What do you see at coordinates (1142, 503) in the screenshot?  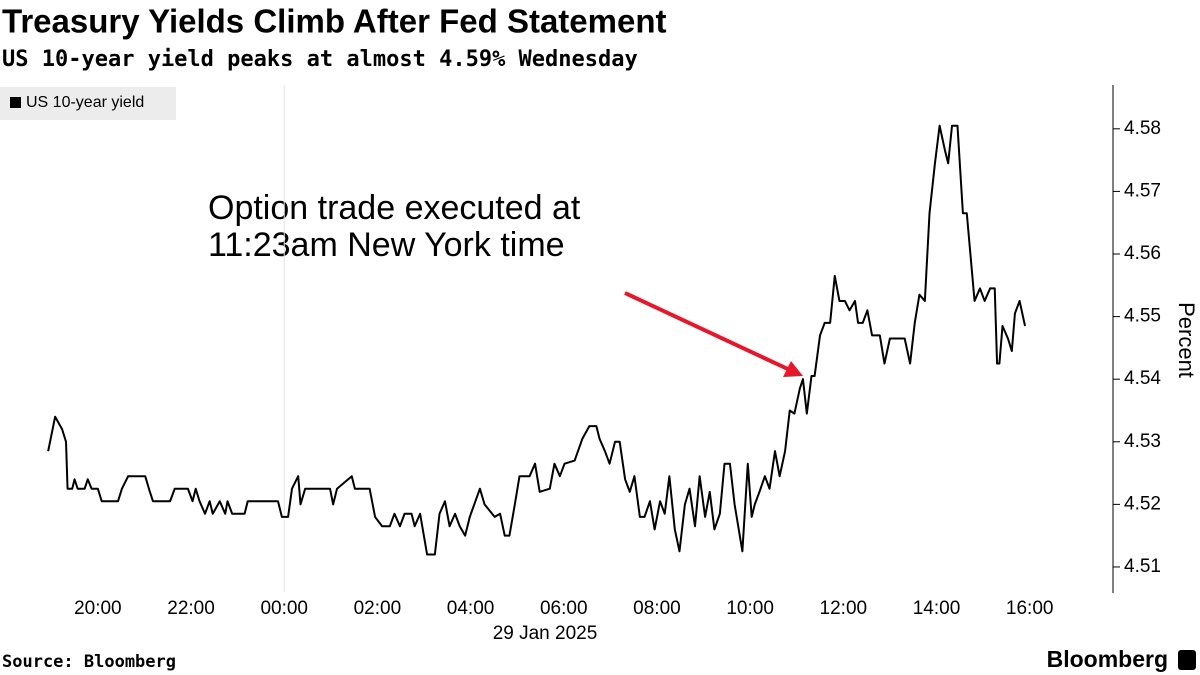 I see `y-tick-label: 4.52` at bounding box center [1142, 503].